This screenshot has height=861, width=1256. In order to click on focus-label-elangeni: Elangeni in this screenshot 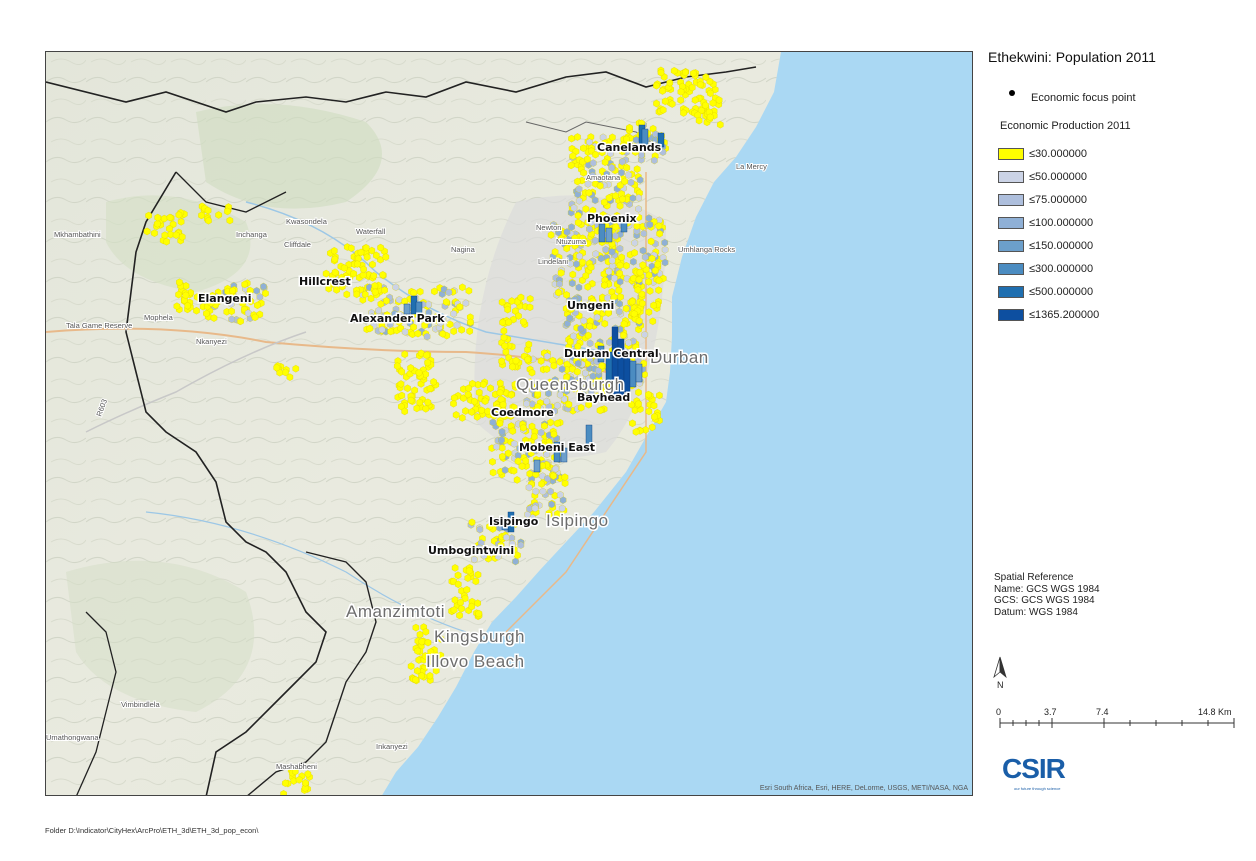, I will do `click(225, 299)`.